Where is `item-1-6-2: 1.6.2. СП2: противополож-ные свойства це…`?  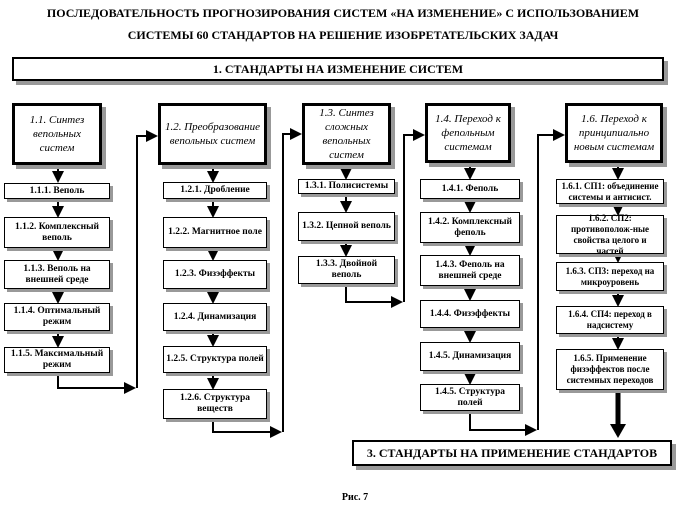
item-1-6-2: 1.6.2. СП2: противополож-ные свойства це… is located at coordinates (610, 234).